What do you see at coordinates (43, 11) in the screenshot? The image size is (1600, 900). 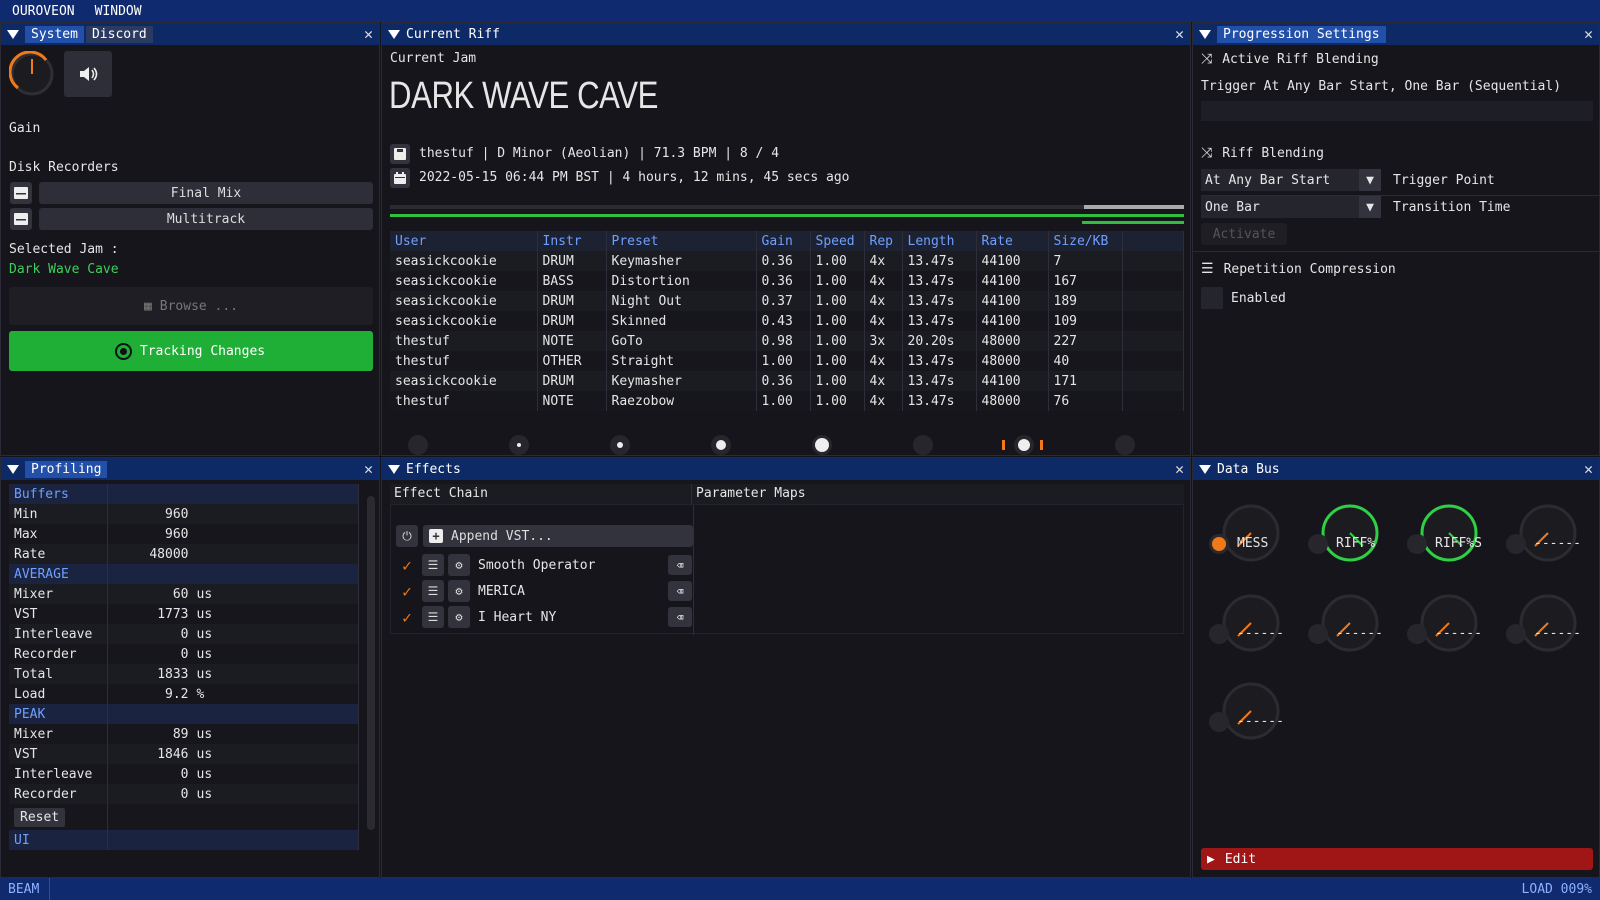 I see `menu-app: OUROVEON` at bounding box center [43, 11].